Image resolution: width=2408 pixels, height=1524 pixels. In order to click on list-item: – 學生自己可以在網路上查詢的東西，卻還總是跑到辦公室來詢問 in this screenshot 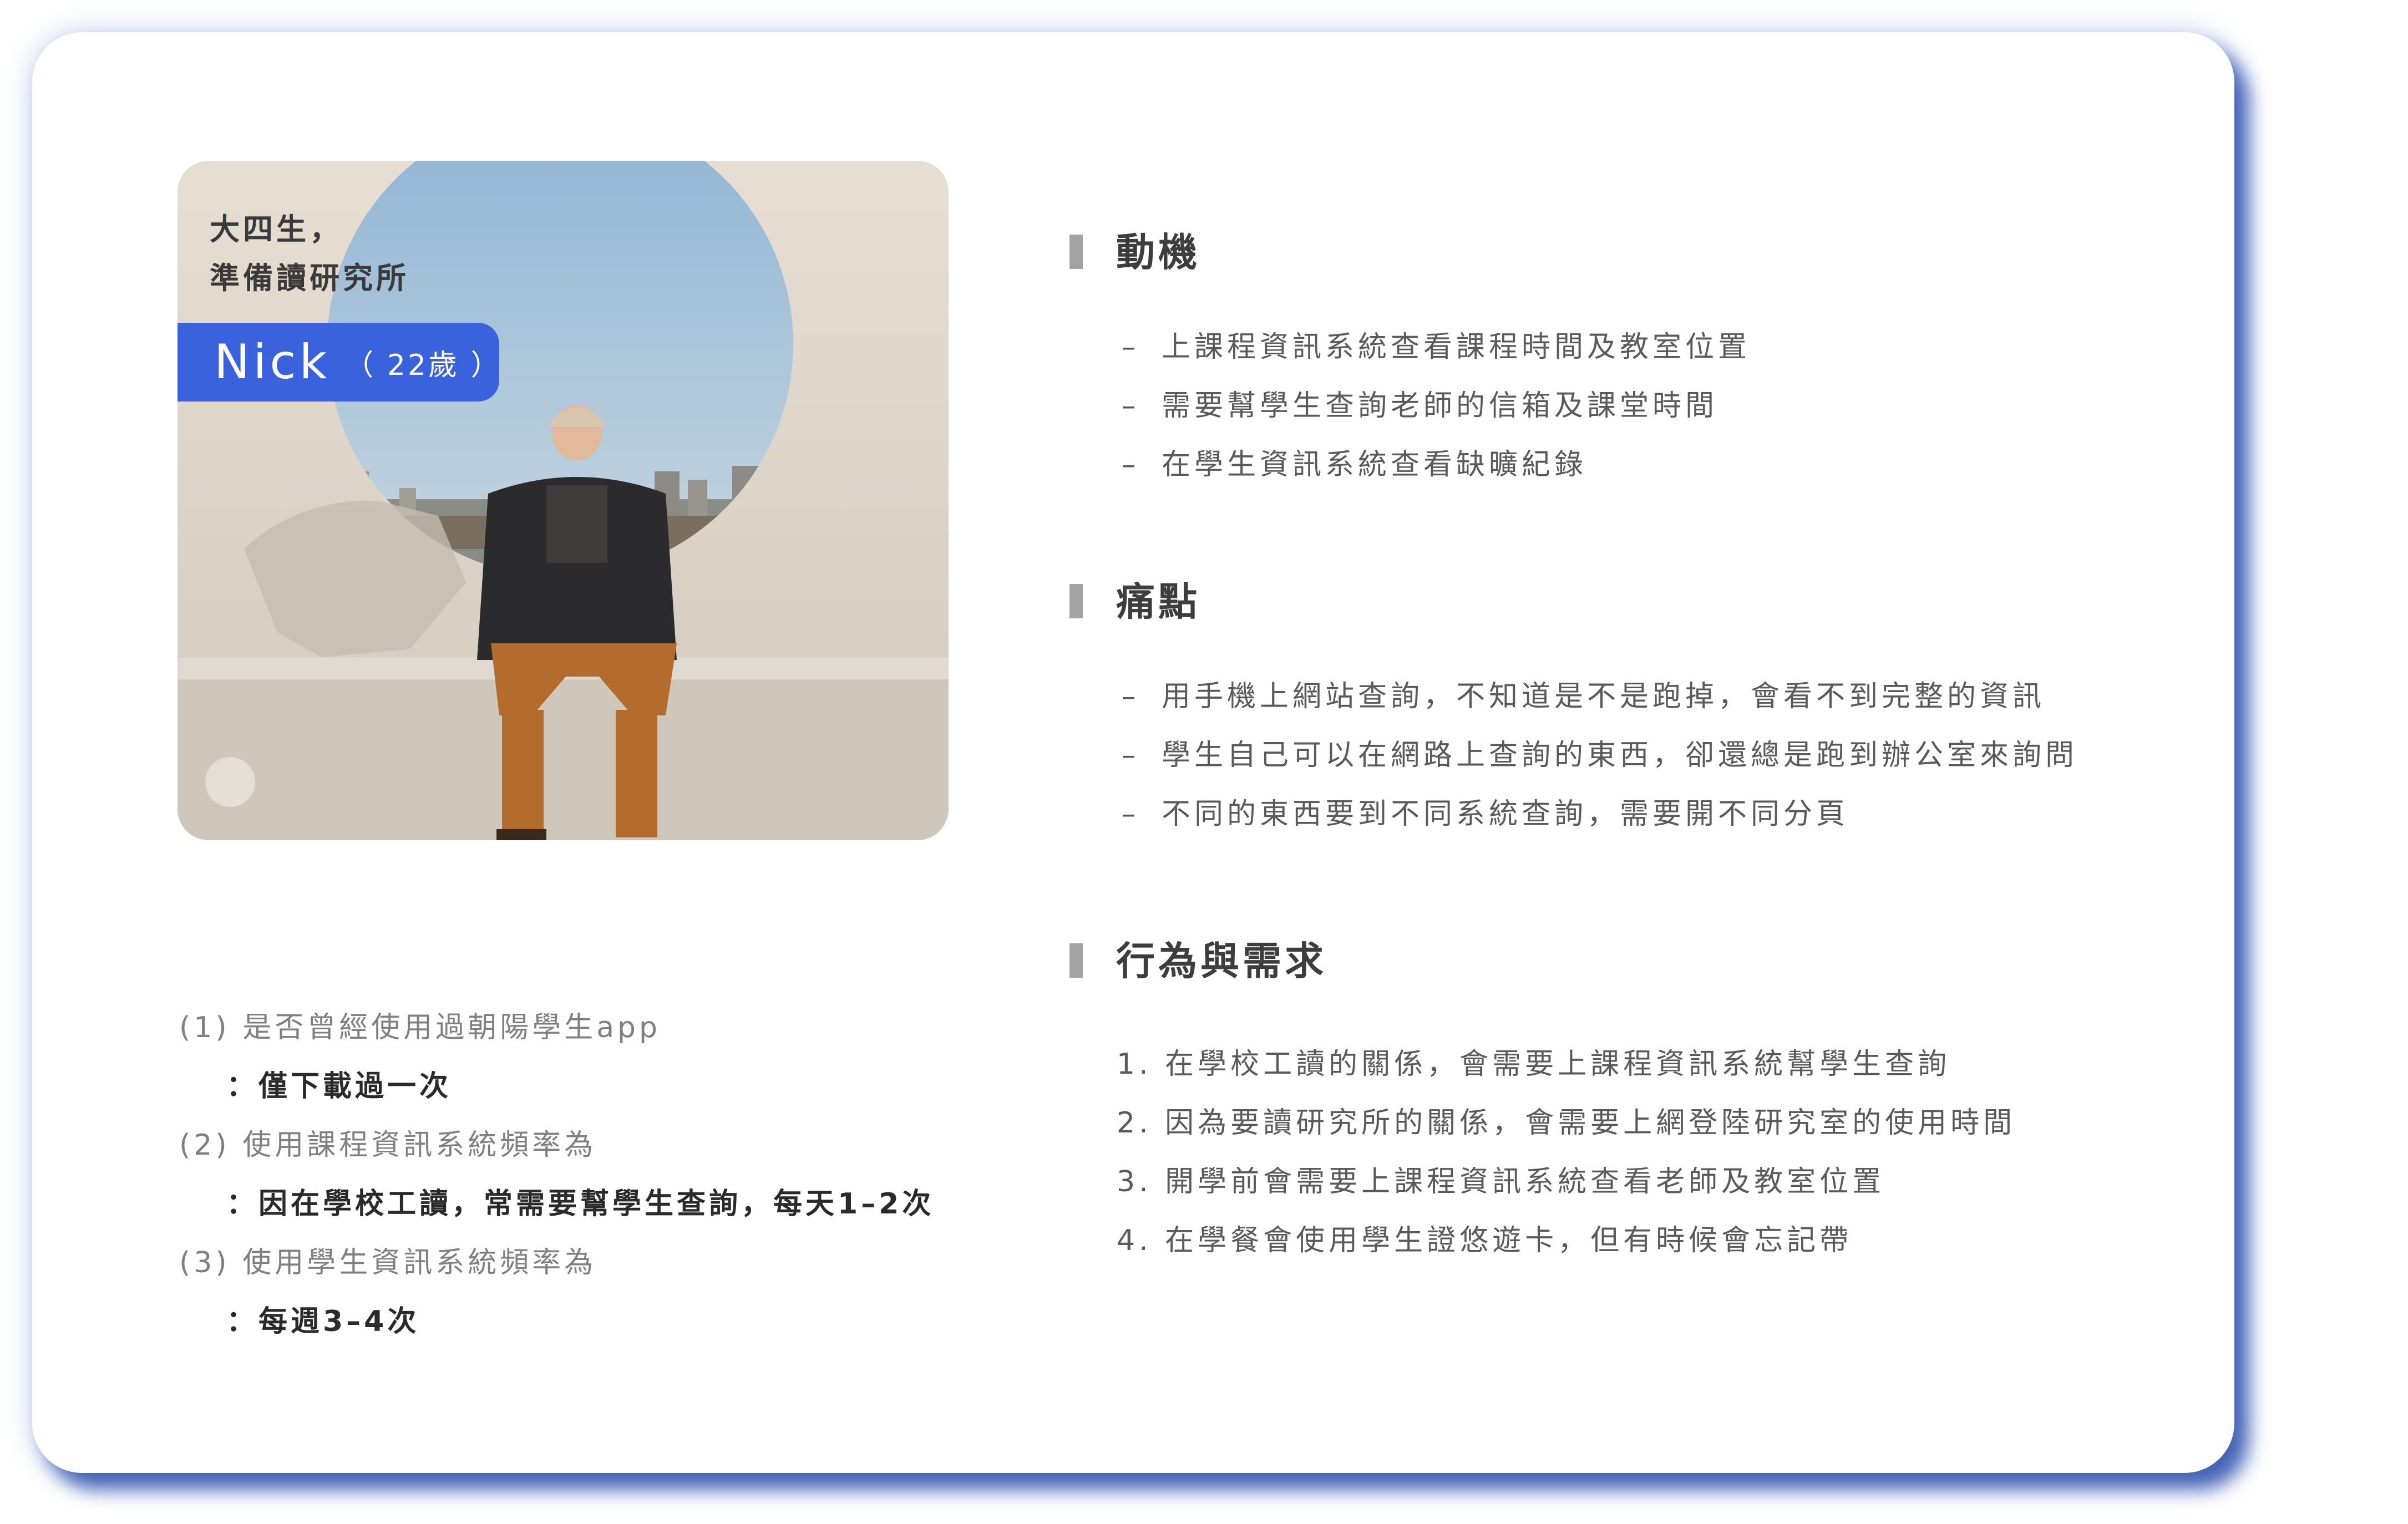, I will do `click(1599, 755)`.